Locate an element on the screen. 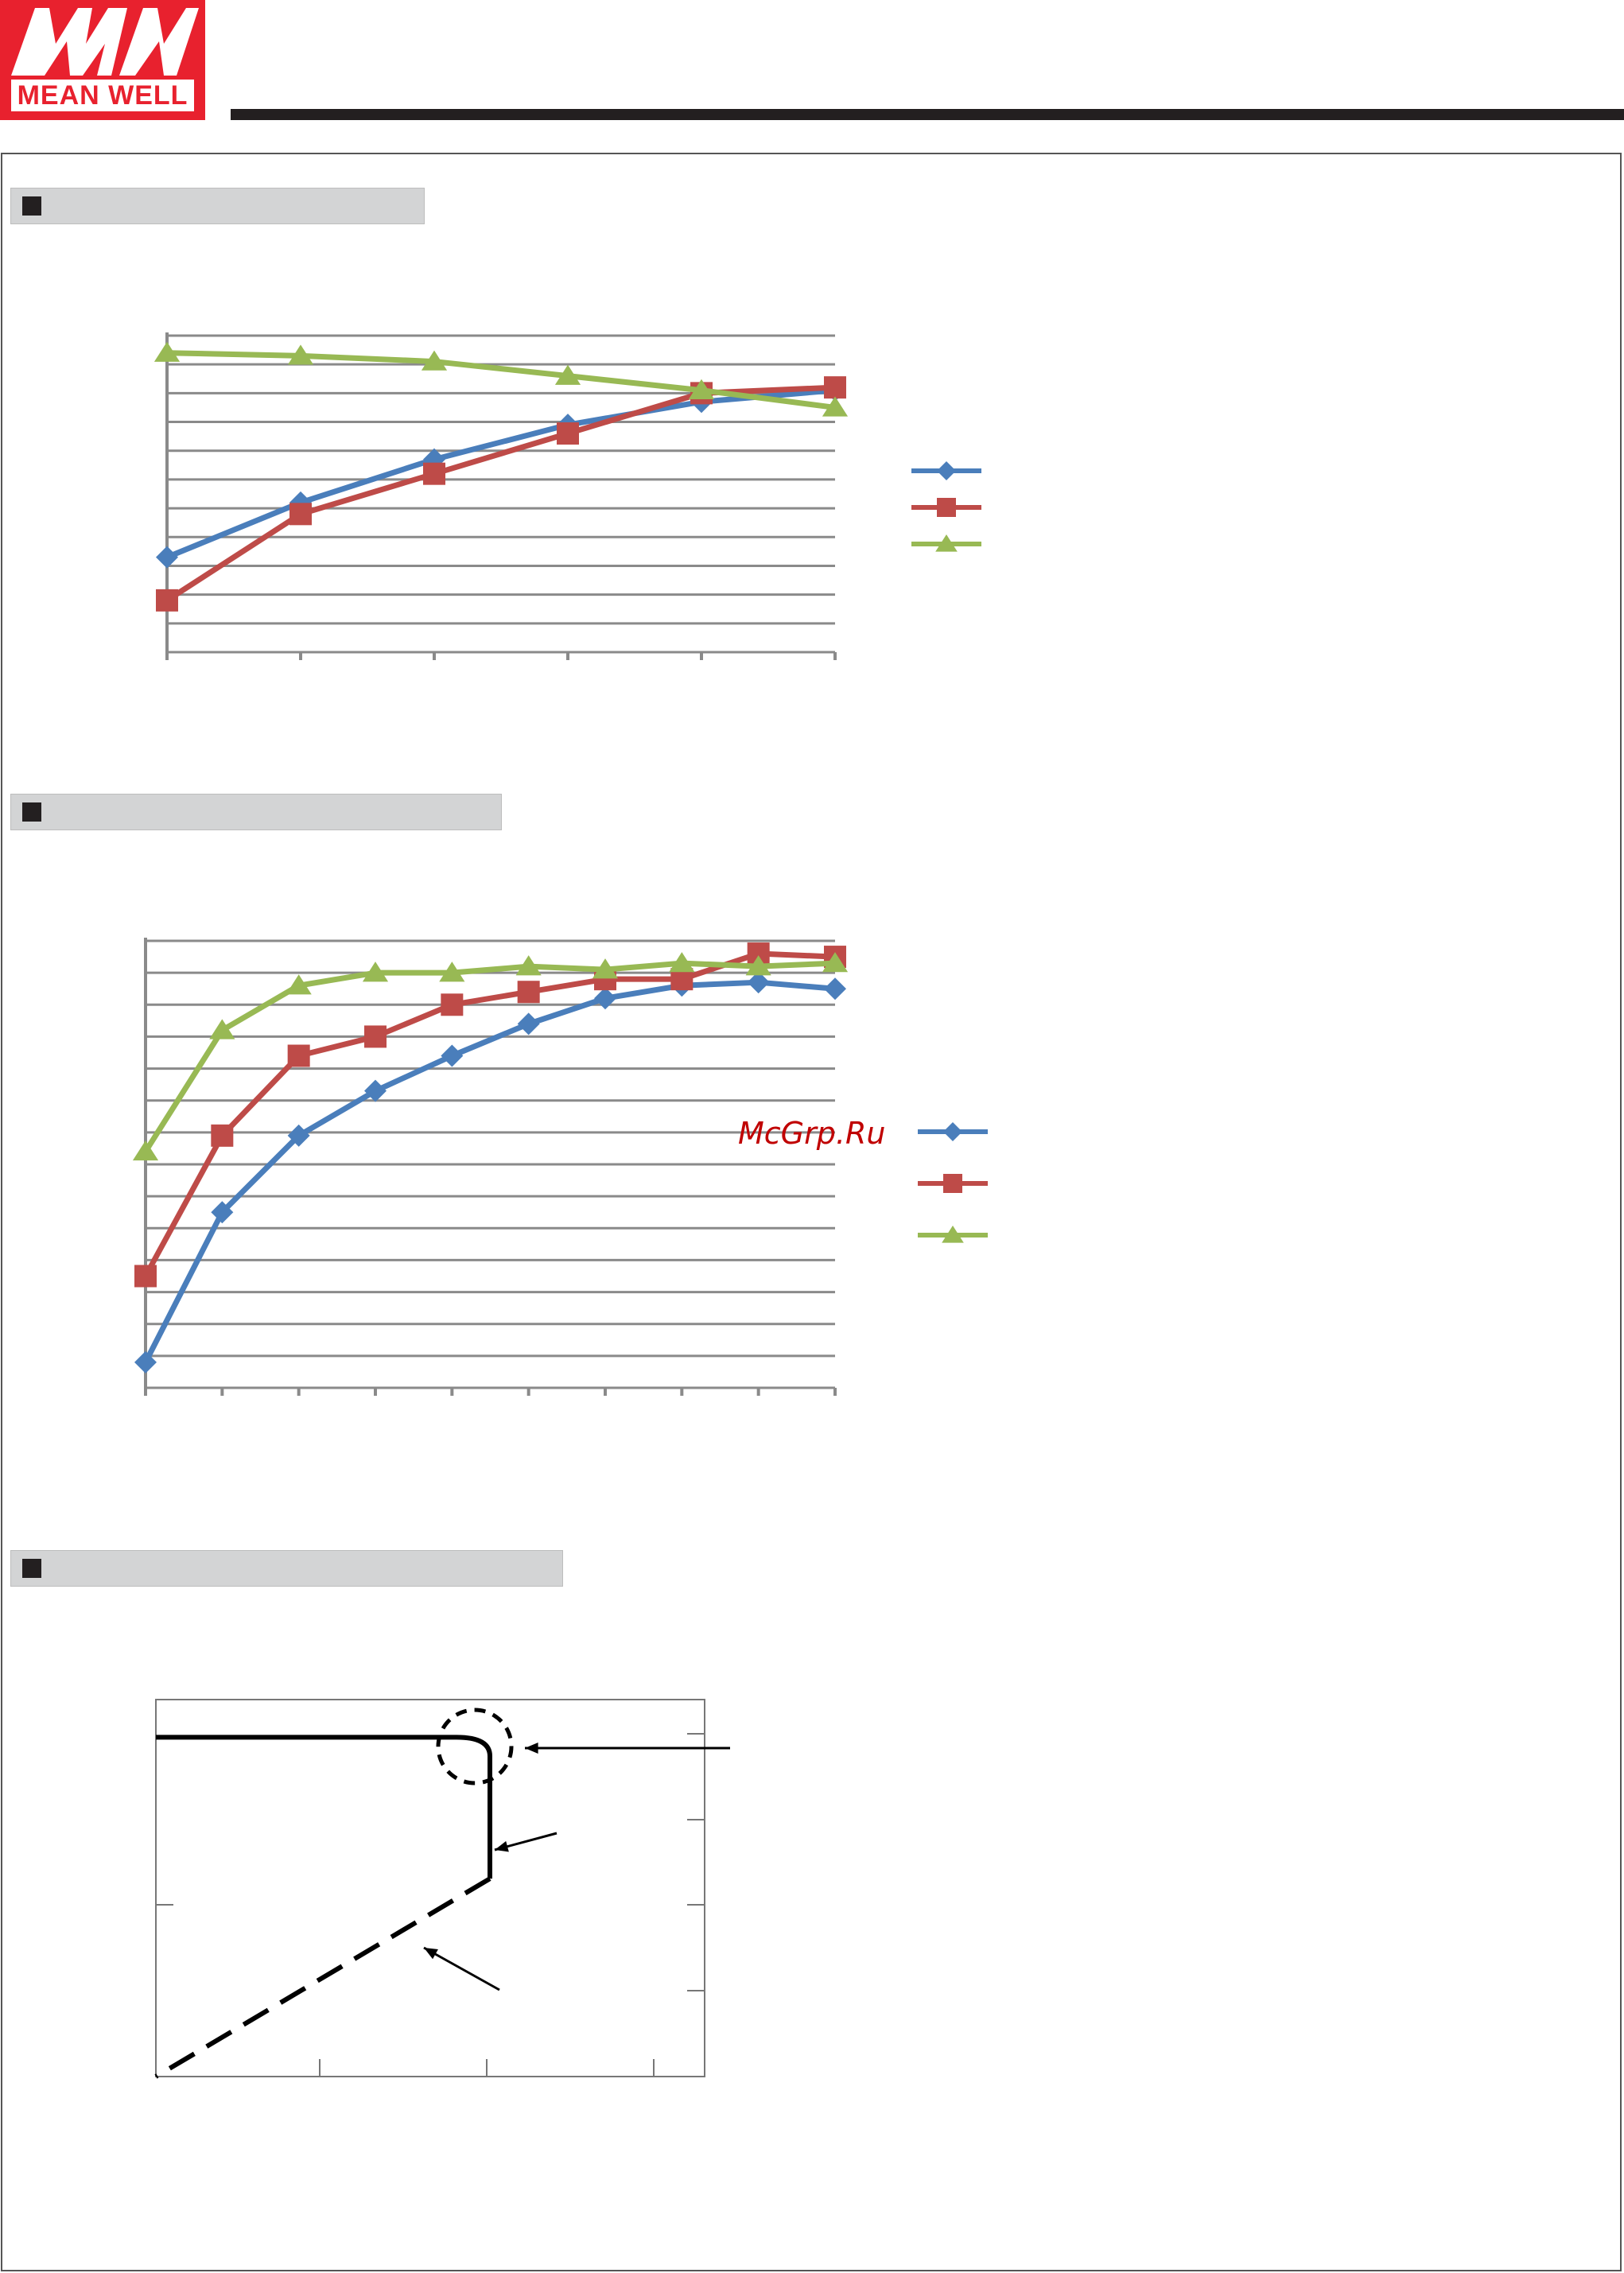 This screenshot has width=1624, height=2273. mean-well-logo: MEAN WELL is located at coordinates (102, 60).